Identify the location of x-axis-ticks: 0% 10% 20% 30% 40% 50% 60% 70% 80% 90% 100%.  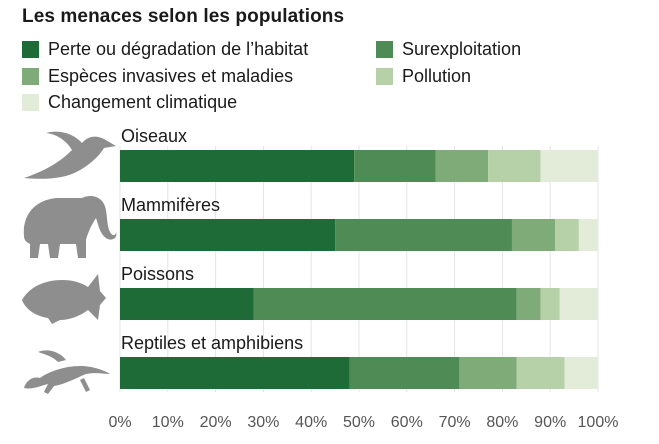
(363, 422).